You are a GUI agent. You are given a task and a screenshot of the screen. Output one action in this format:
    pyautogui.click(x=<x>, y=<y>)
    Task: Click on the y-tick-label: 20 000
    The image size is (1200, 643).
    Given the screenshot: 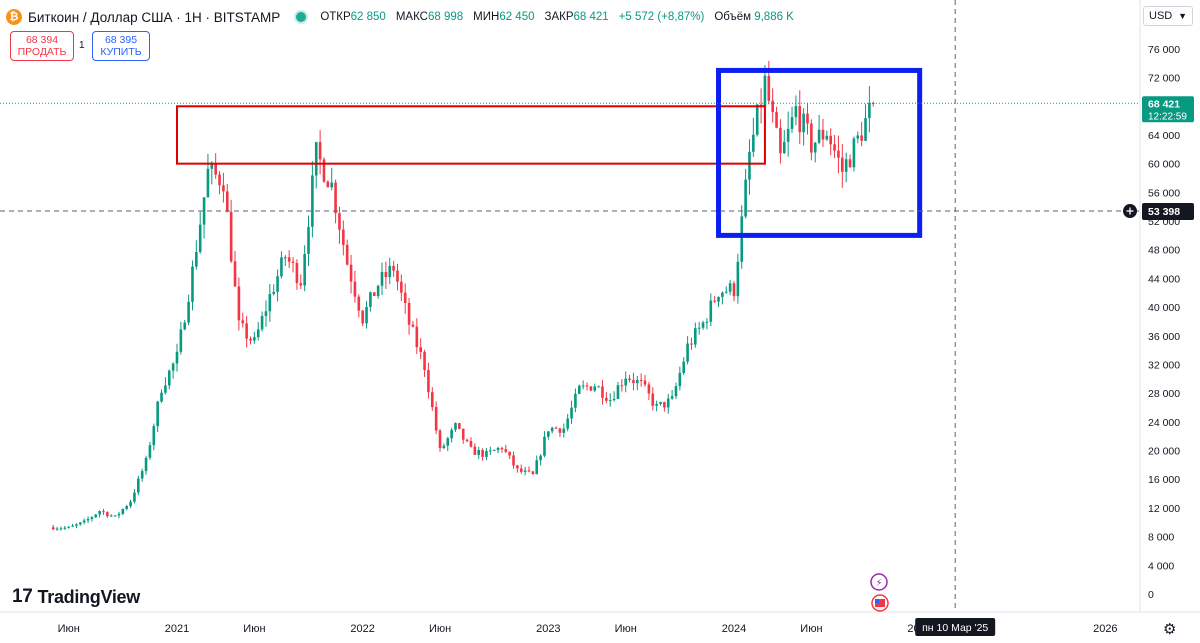 What is the action you would take?
    pyautogui.click(x=1164, y=452)
    